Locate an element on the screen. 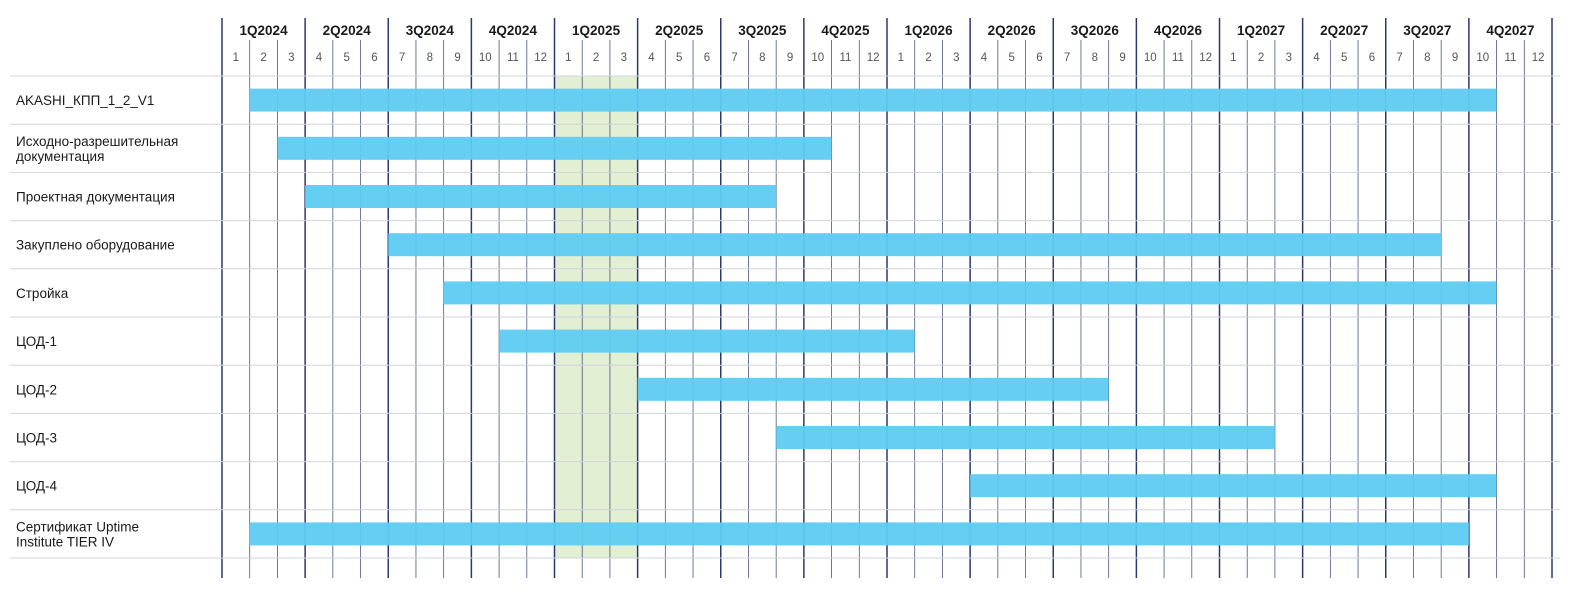 Image resolution: width=1593 pixels, height=599 pixels. quarter-label: 2Q2027 is located at coordinates (1344, 30).